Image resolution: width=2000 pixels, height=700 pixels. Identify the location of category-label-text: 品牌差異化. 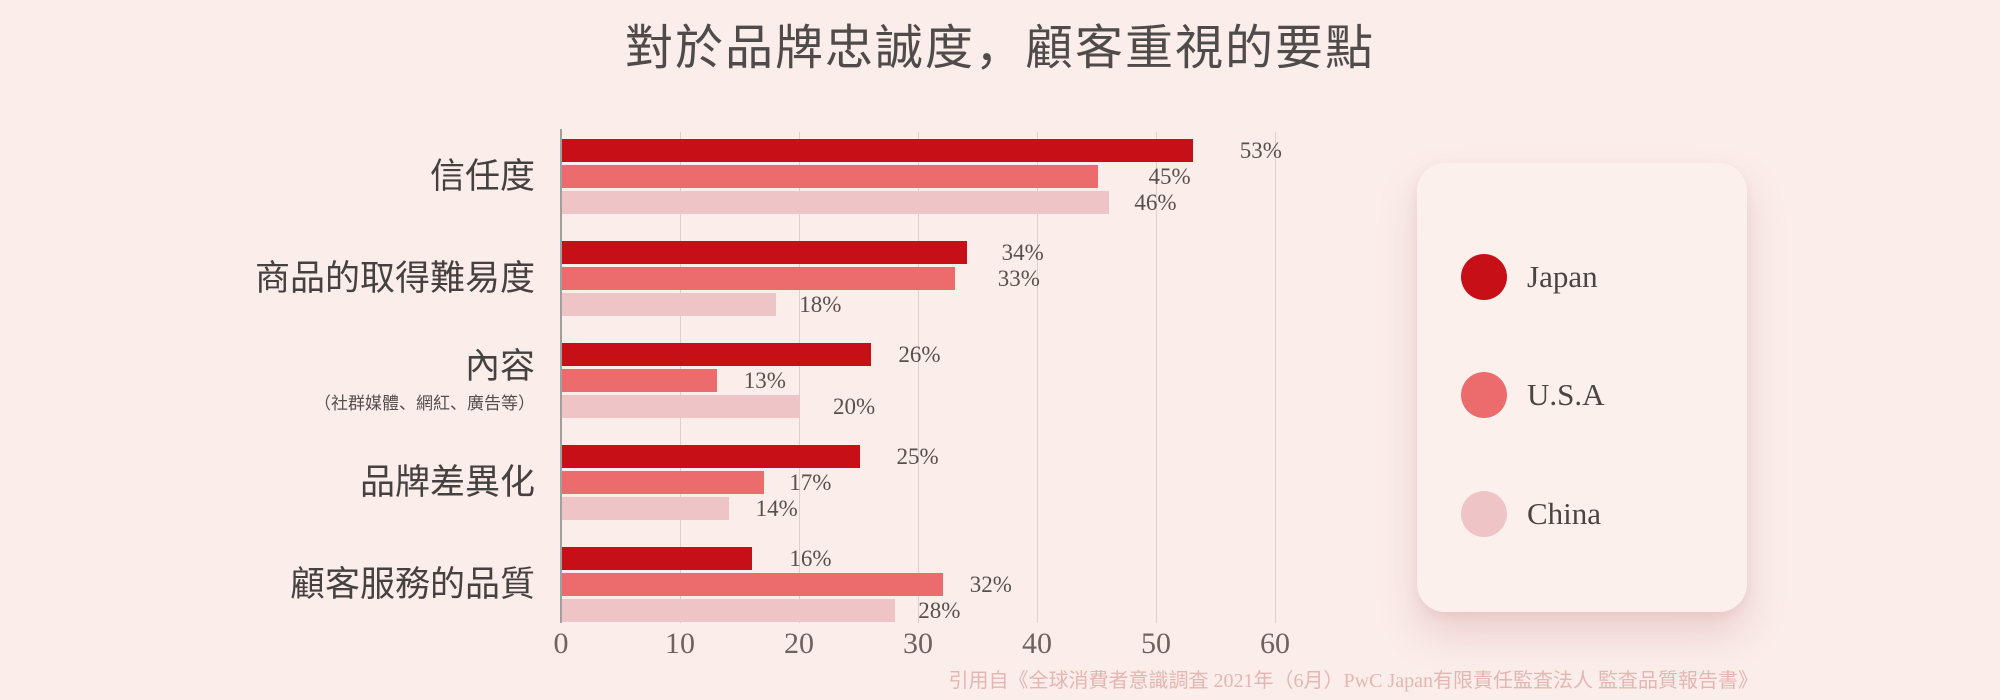
(447, 482).